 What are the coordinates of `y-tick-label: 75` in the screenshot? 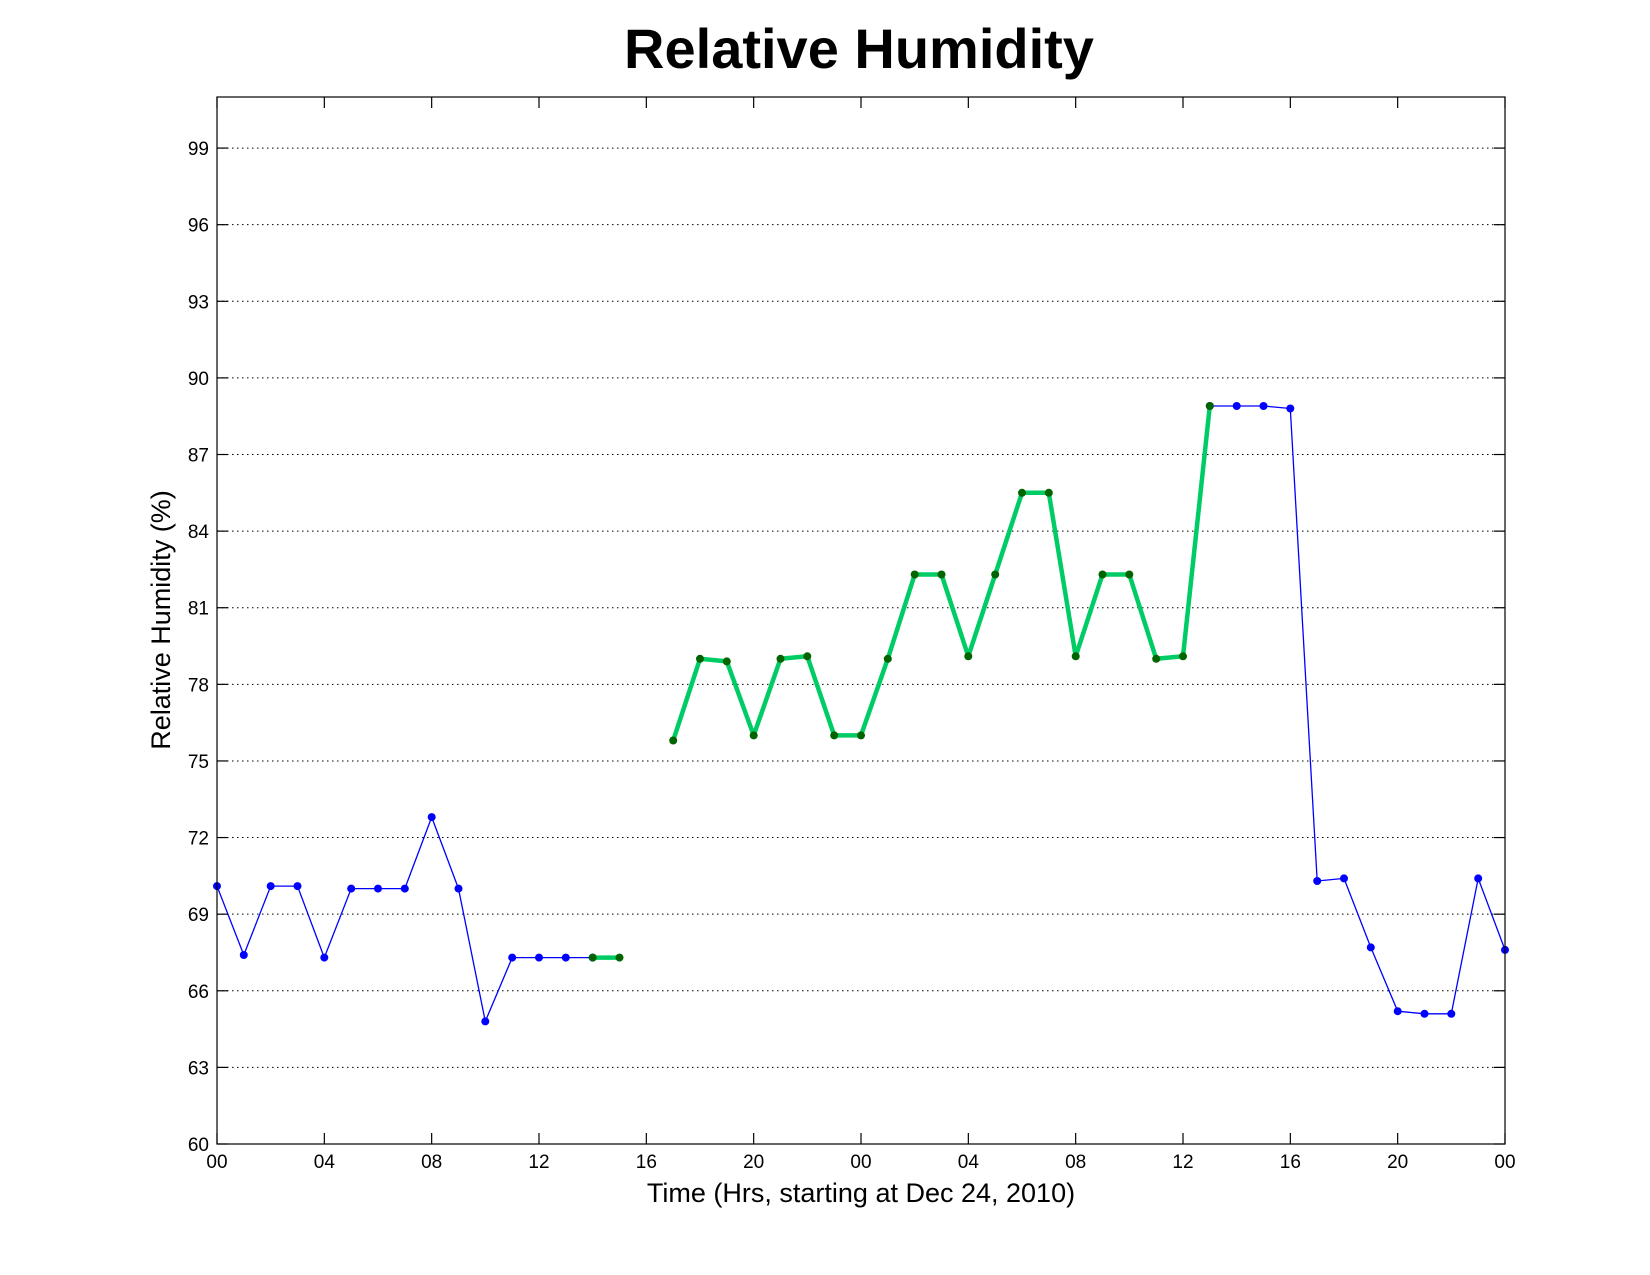 It's located at (198, 762).